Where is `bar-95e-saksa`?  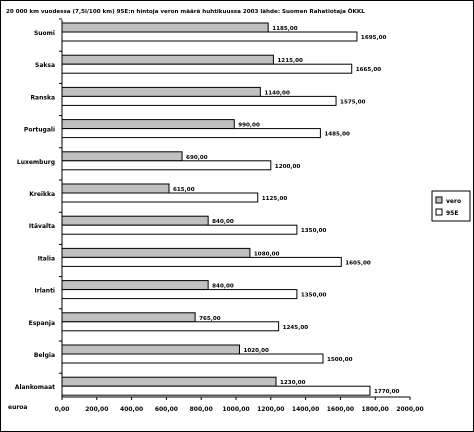
bar-95e-saksa is located at coordinates (207, 68).